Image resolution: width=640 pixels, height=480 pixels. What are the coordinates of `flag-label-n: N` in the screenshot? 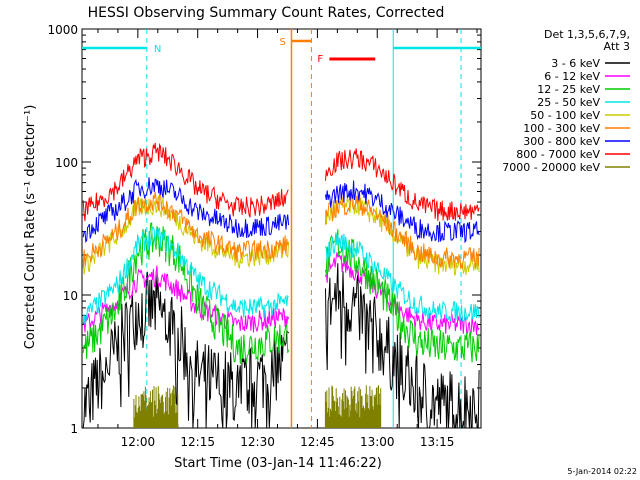 It's located at (157, 49).